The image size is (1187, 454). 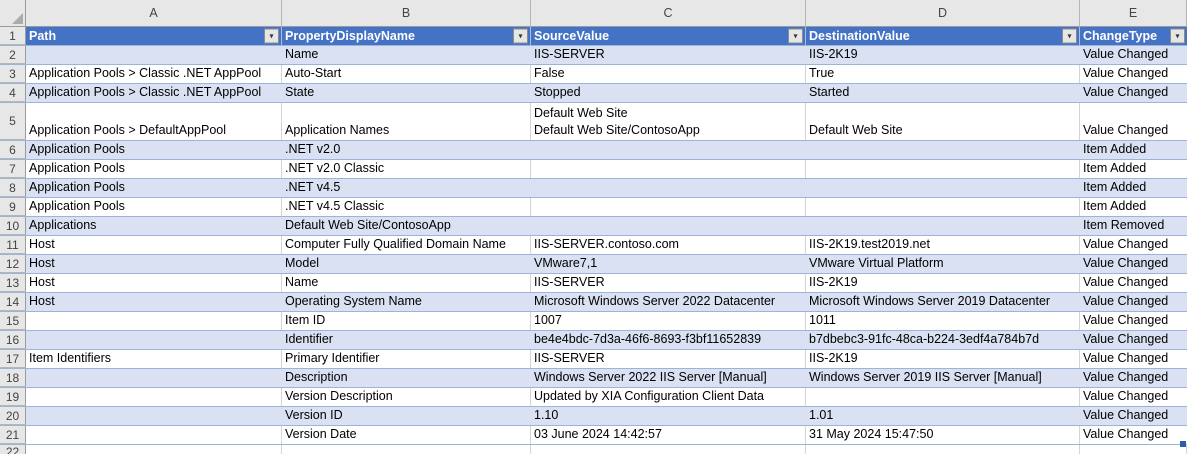 I want to click on cell-e7: Item Added, so click(x=1115, y=168).